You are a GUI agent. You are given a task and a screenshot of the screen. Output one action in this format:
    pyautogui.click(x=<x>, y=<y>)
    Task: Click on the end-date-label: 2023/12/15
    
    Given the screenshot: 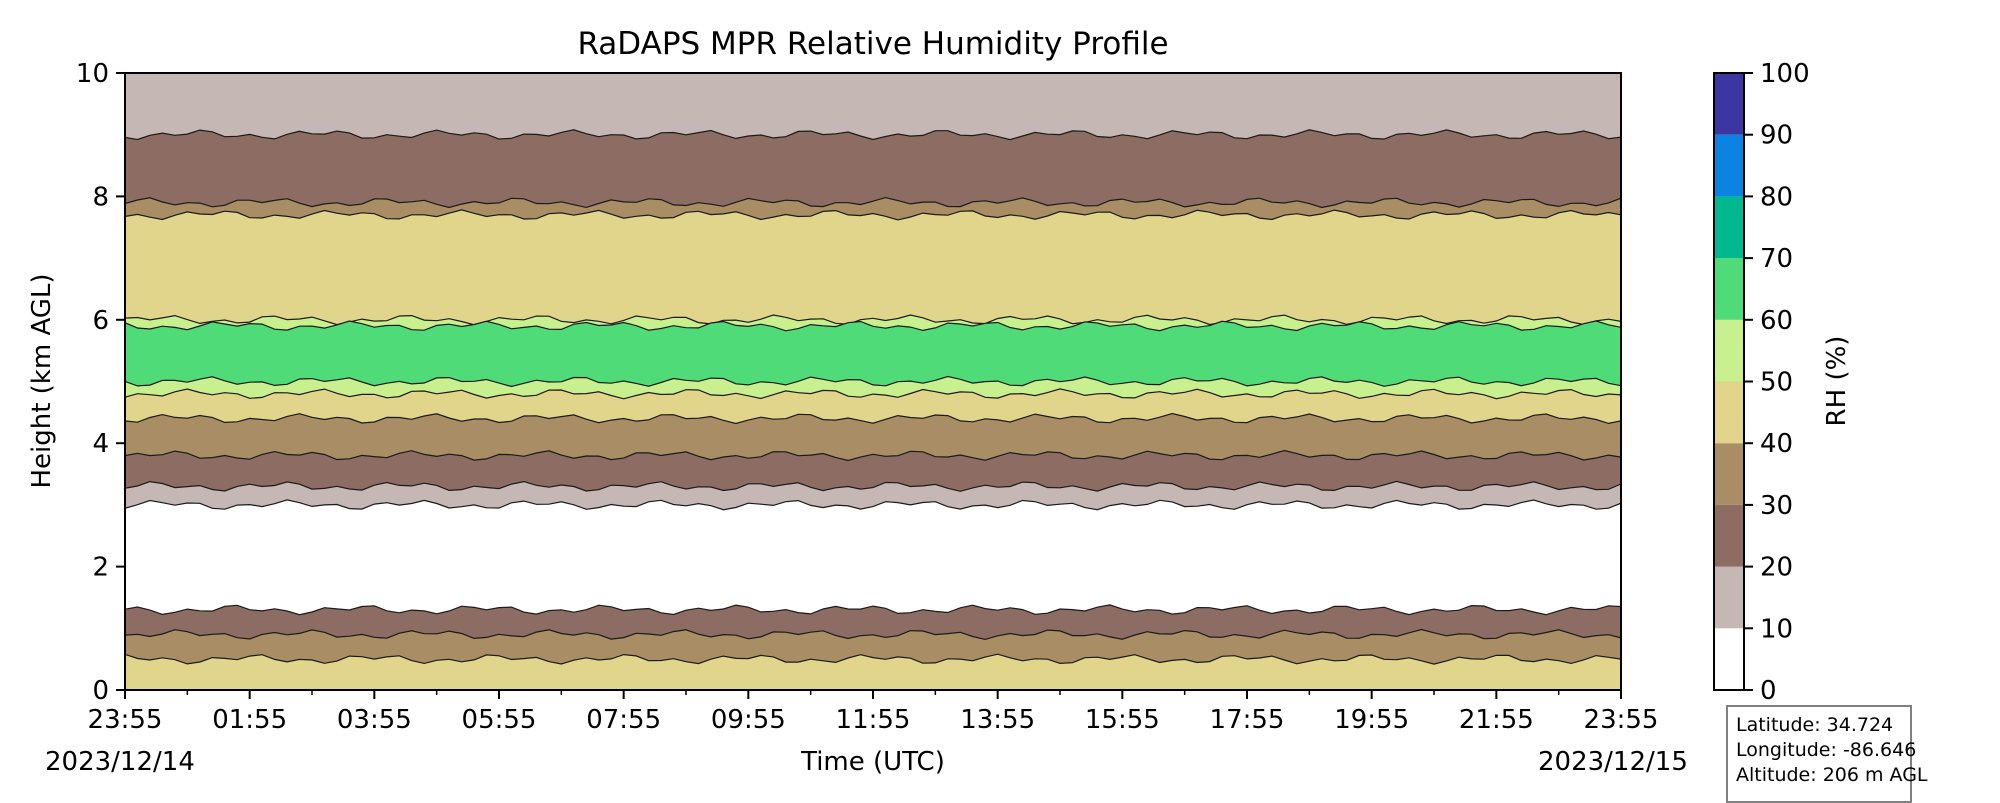 What is the action you would take?
    pyautogui.click(x=1613, y=762)
    